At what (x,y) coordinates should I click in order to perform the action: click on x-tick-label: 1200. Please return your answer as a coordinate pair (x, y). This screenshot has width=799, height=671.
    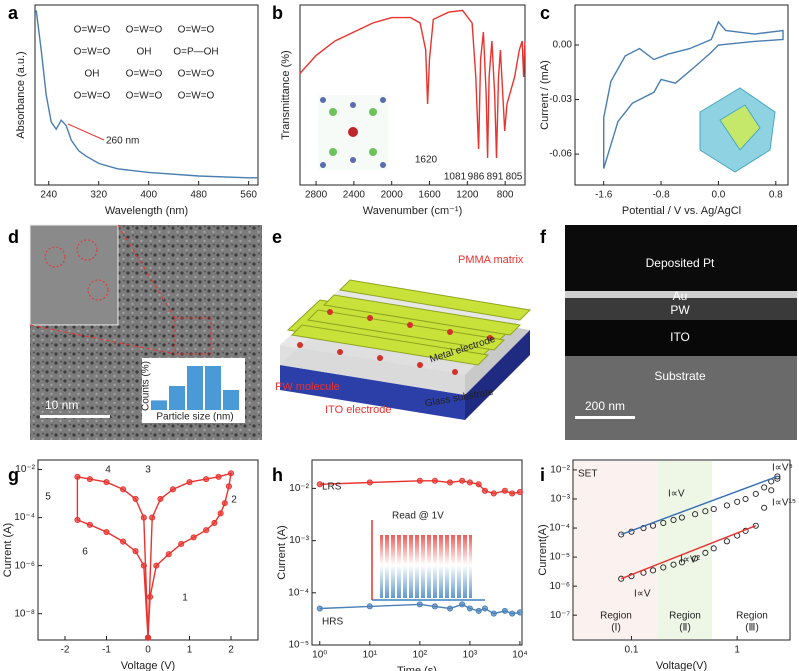
    Looking at the image, I should click on (467, 195).